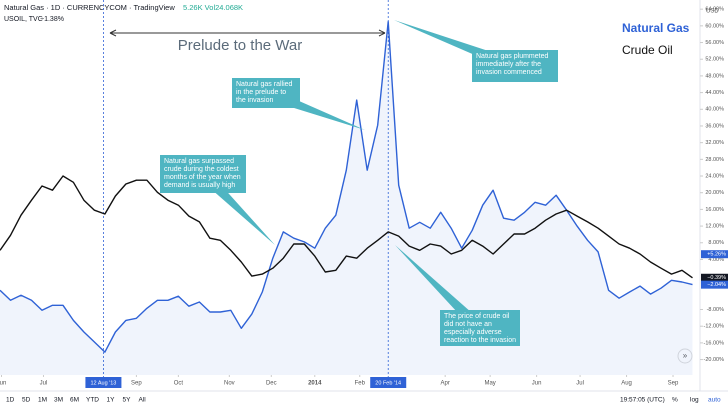 This screenshot has width=728, height=409. Describe the element at coordinates (694, 400) in the screenshot. I see `scale-option: log` at that location.